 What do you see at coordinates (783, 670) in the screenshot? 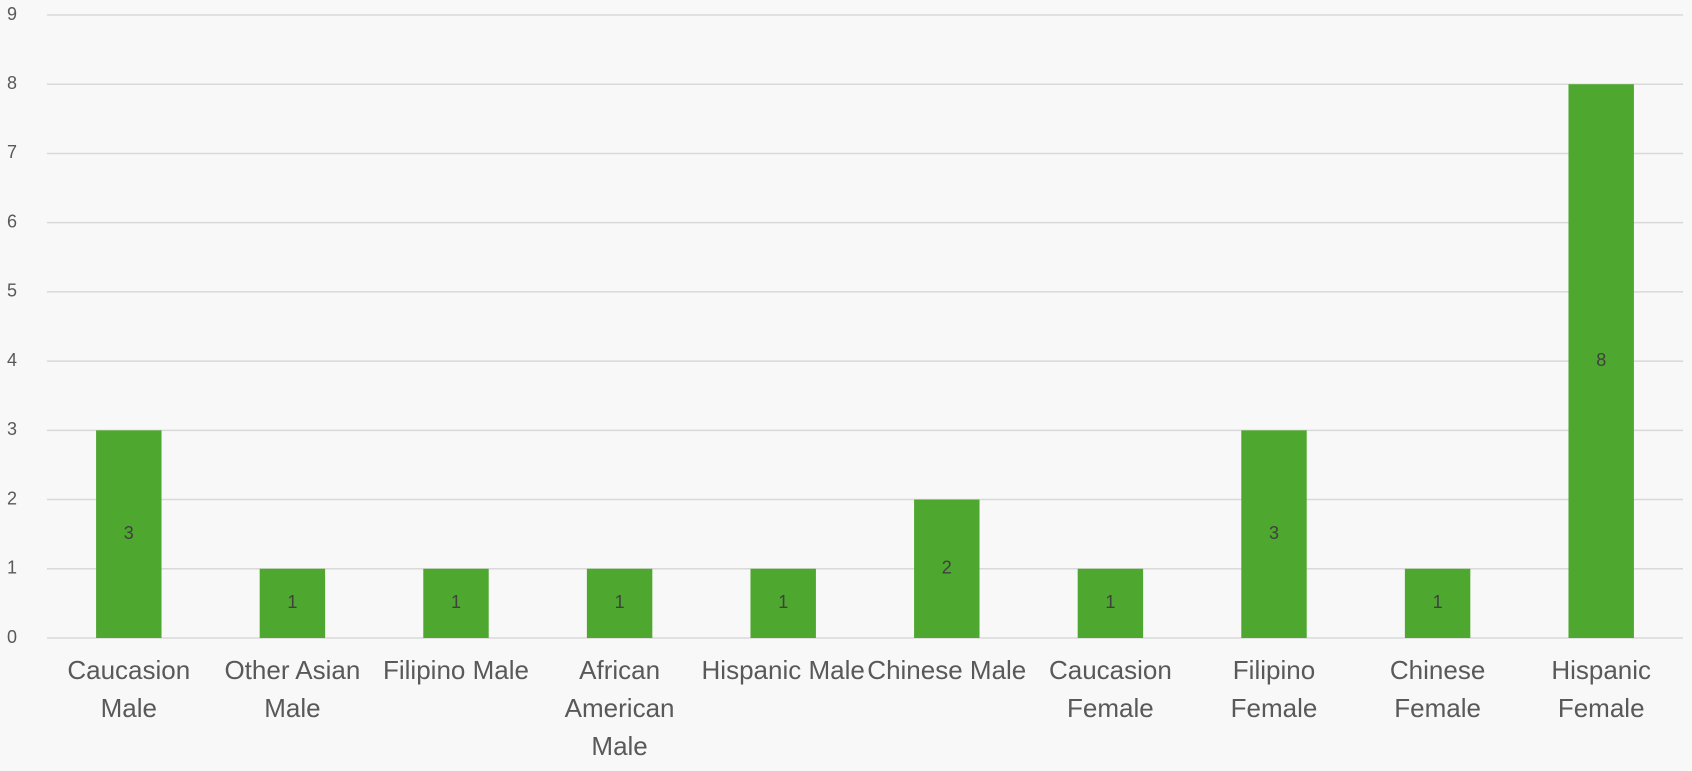
I see `x-tick-label: Hispanic Male` at bounding box center [783, 670].